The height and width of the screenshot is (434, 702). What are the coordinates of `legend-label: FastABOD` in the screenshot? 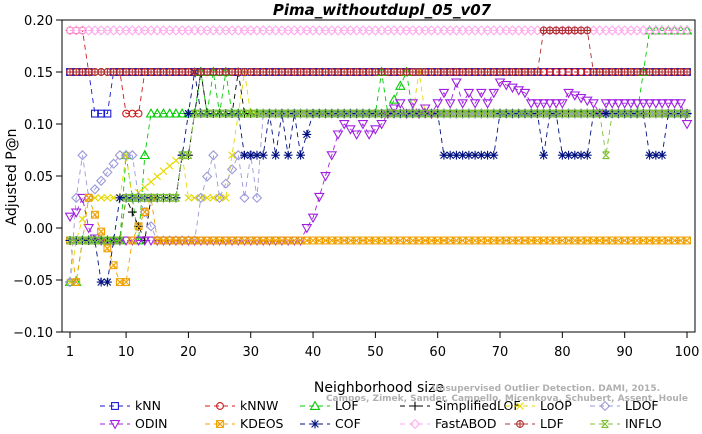 It's located at (466, 423).